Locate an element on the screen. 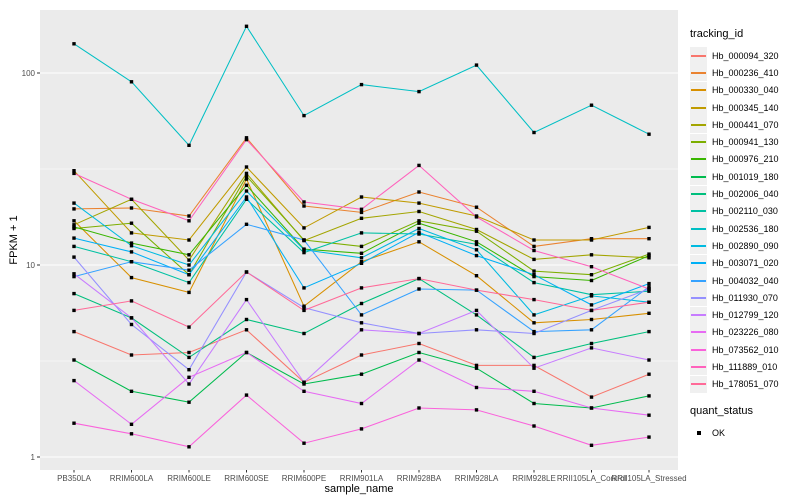 Image resolution: width=800 pixels, height=500 pixels. legend-item-label: Hb_002536_180 is located at coordinates (745, 228).